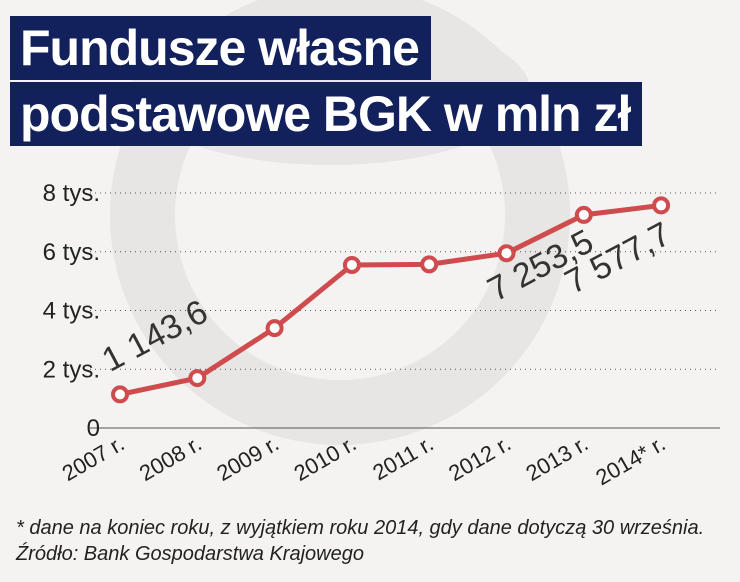 The width and height of the screenshot is (740, 582). What do you see at coordinates (170, 458) in the screenshot?
I see `x-tick-label: 2008 r.` at bounding box center [170, 458].